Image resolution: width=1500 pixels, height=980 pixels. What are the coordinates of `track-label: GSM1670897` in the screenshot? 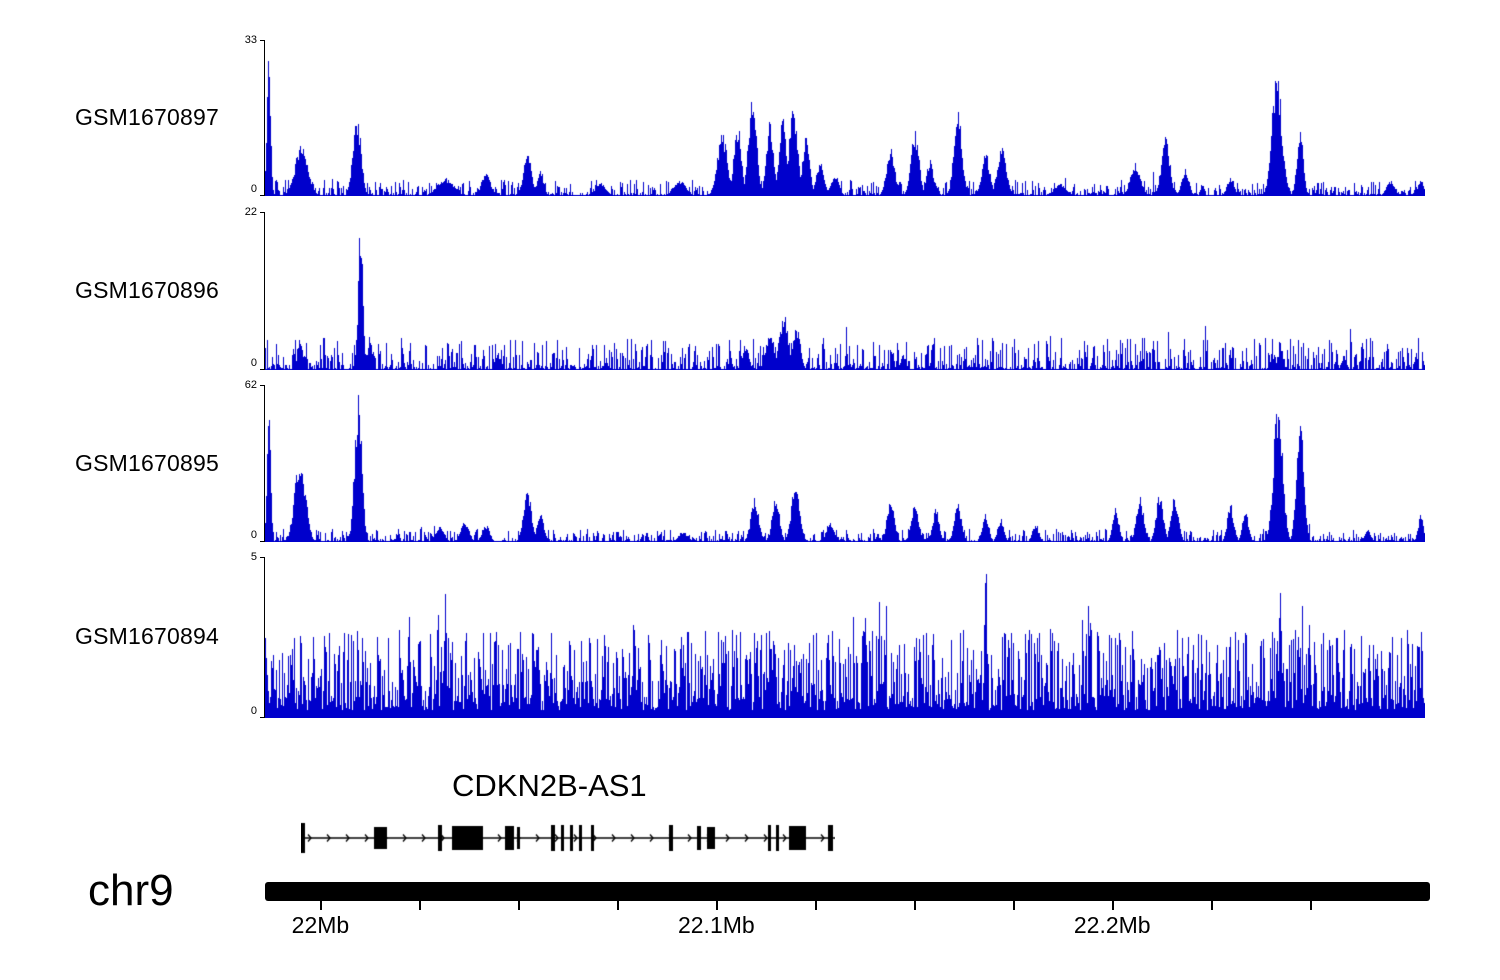 It's located at (147, 117).